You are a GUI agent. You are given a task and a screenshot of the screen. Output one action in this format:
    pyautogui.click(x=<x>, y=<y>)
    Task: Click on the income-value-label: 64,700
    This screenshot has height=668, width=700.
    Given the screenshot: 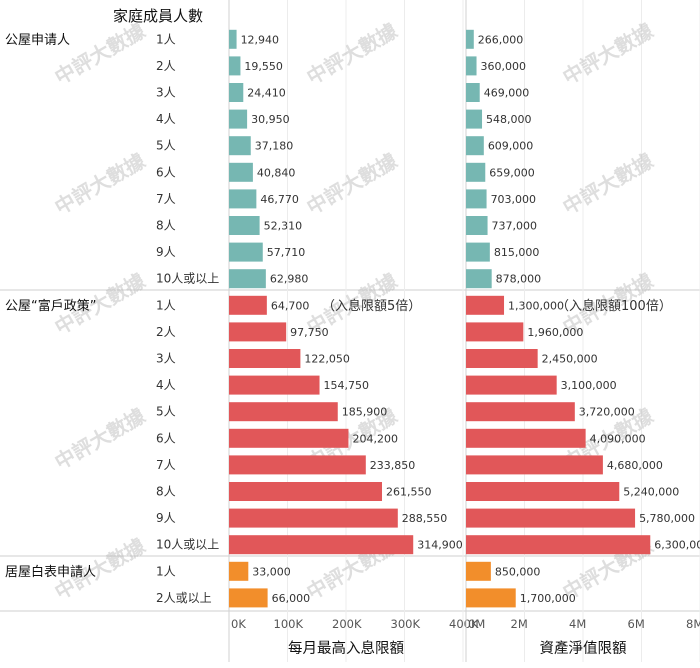 What is the action you would take?
    pyautogui.click(x=290, y=305)
    